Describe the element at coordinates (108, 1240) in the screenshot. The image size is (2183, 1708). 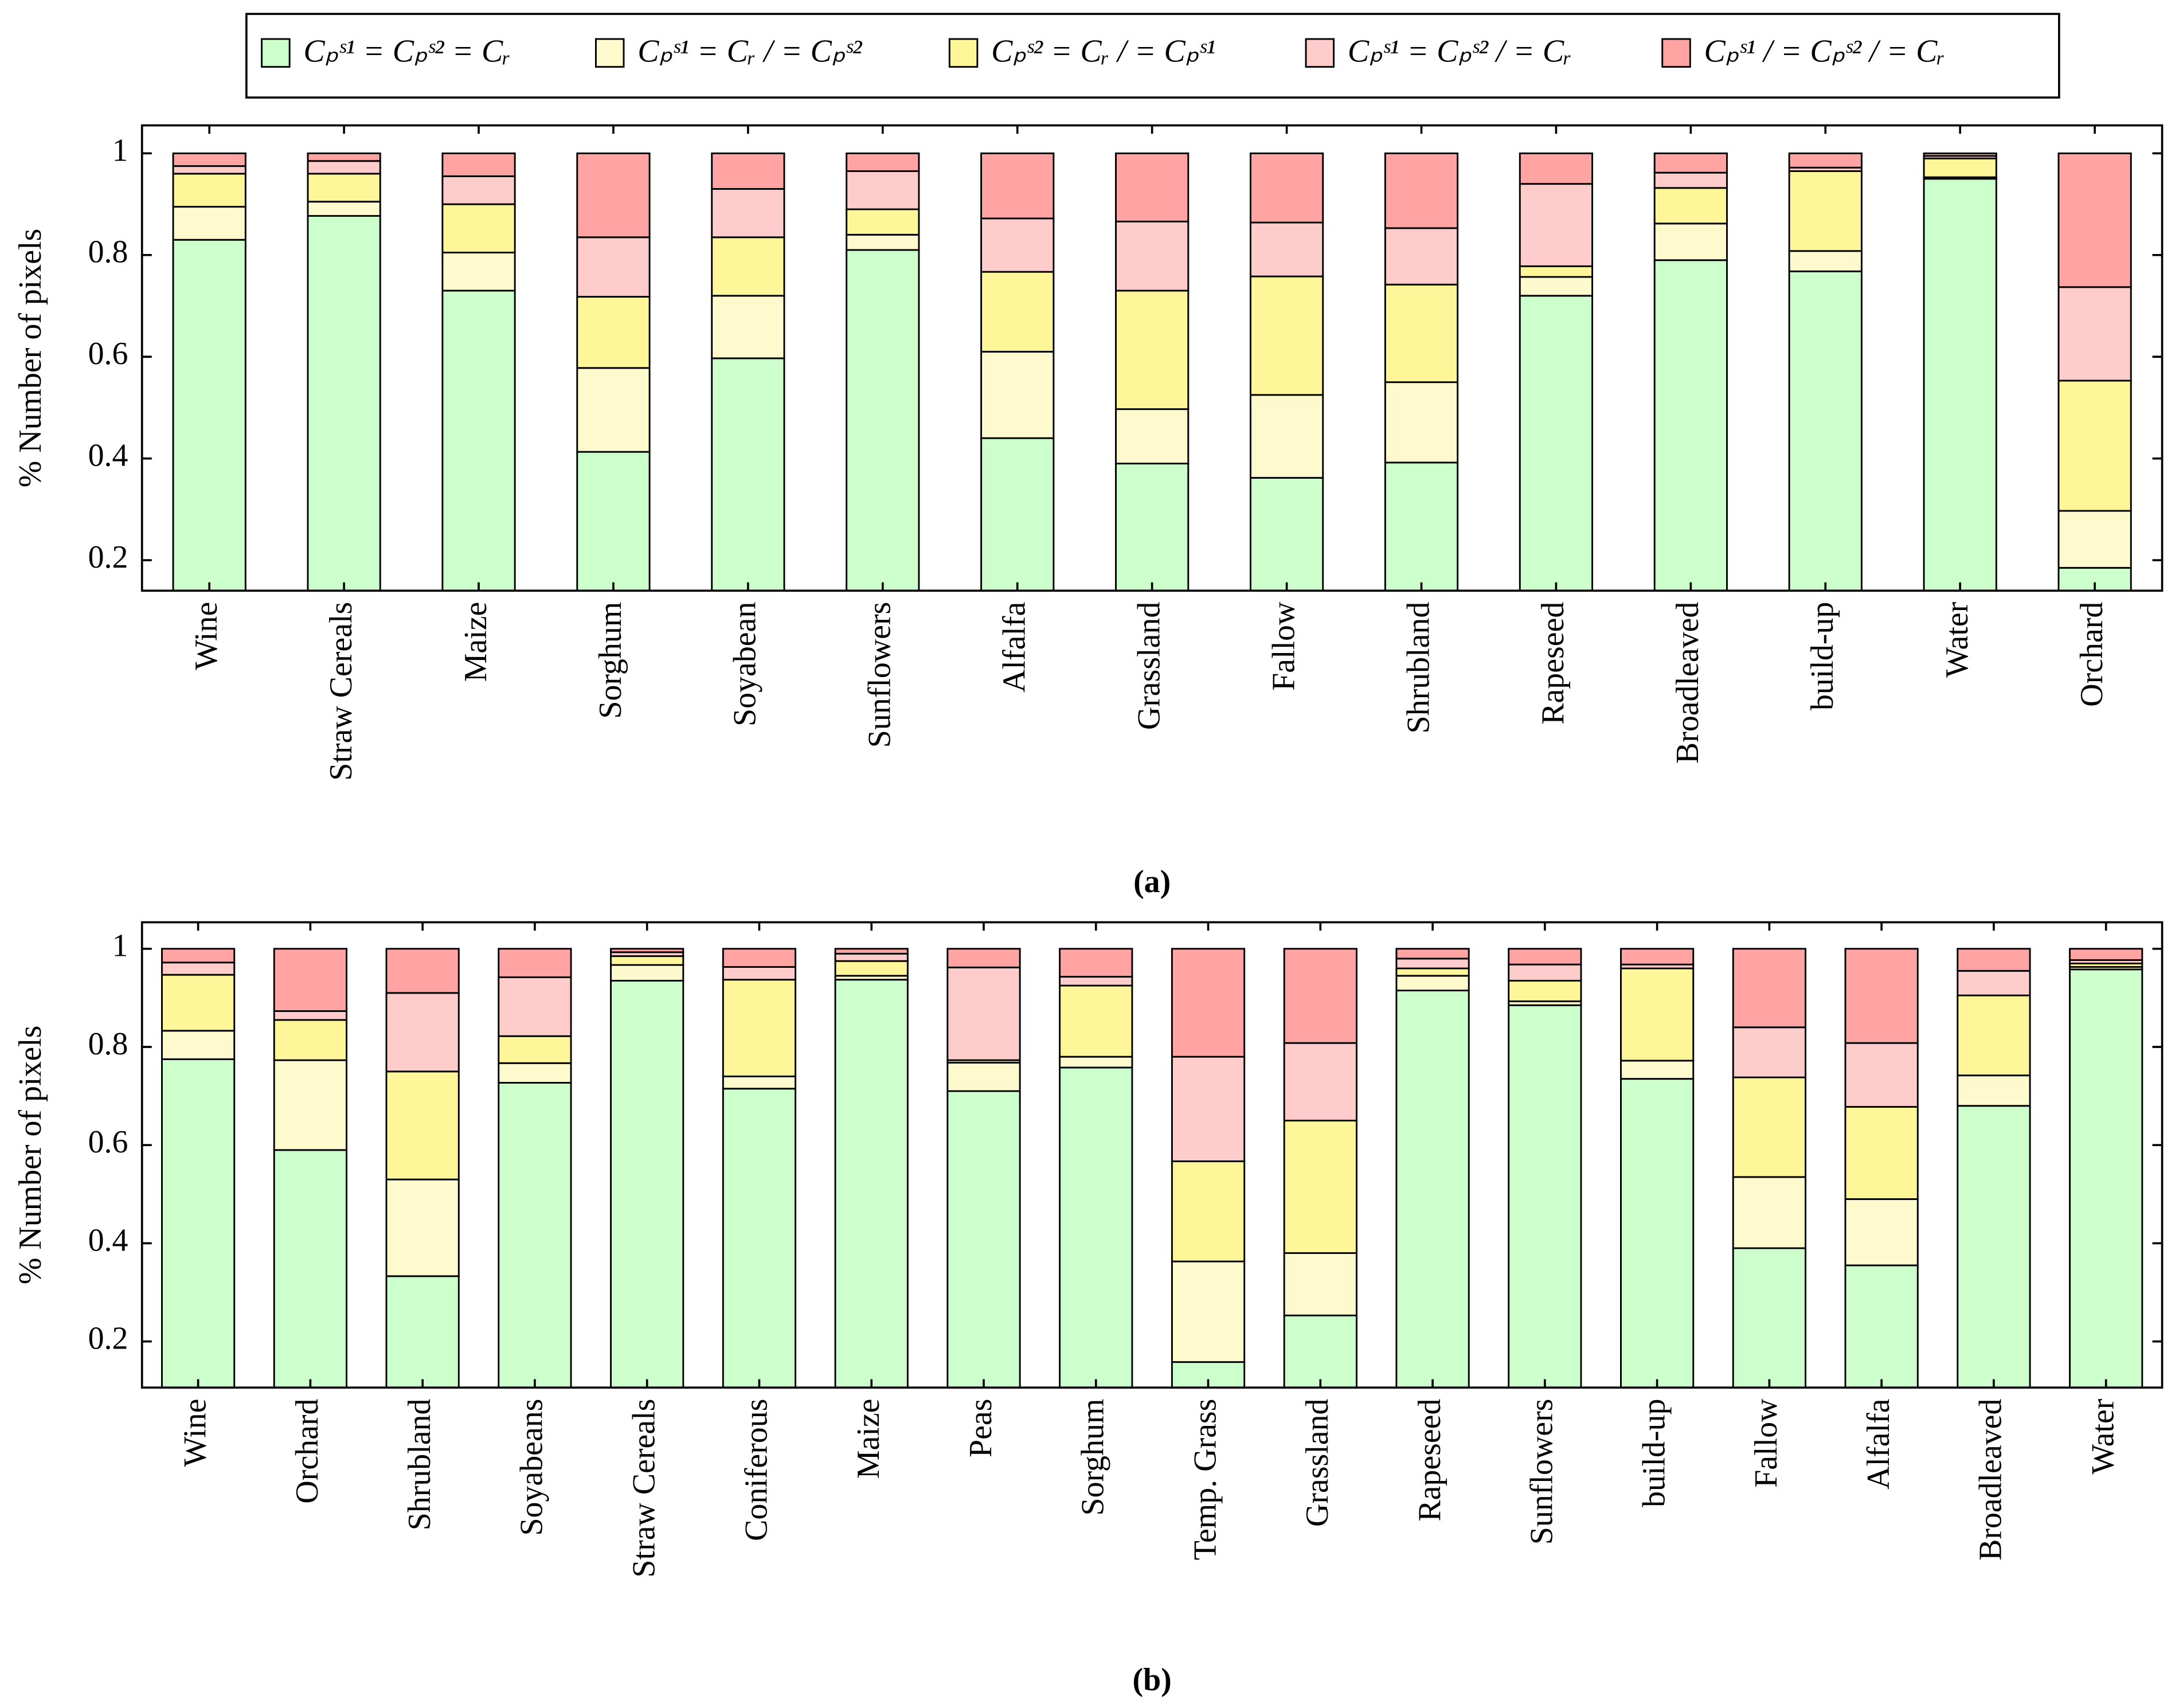
I see `y-tick-label: 0.4` at that location.